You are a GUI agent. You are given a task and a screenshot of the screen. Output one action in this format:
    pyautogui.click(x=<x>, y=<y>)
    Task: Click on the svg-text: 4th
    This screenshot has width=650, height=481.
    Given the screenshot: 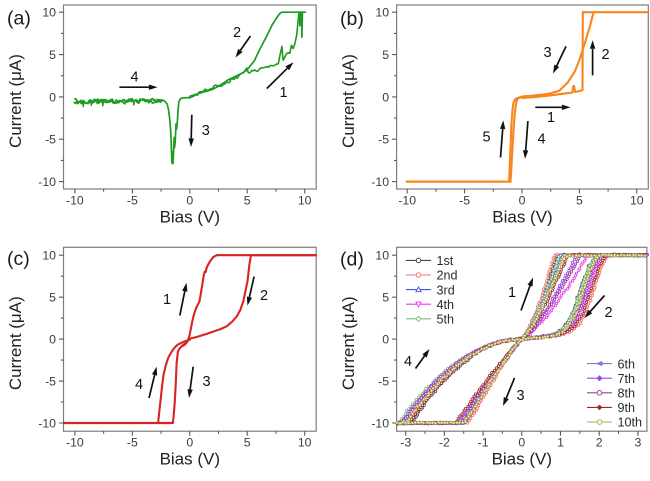 What is the action you would take?
    pyautogui.click(x=446, y=305)
    